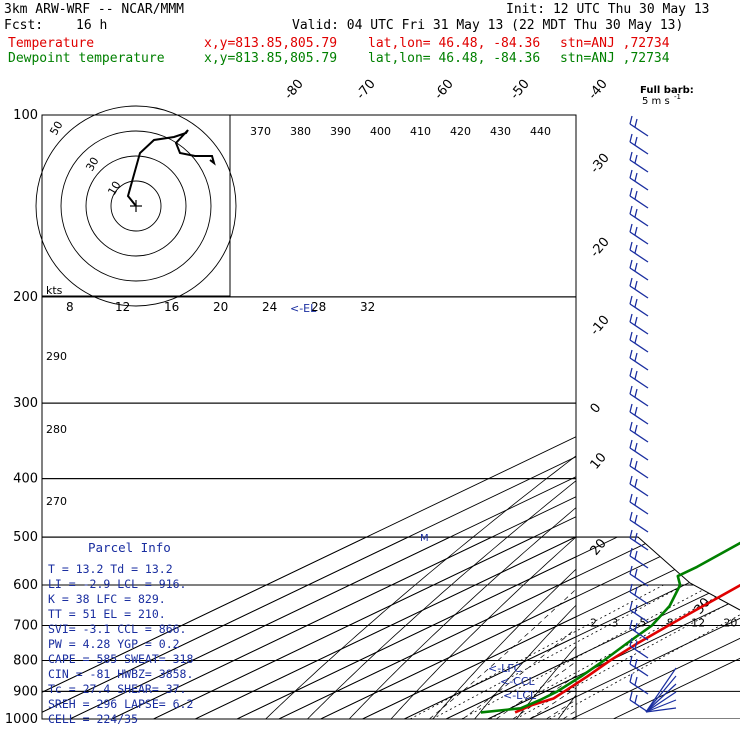  What do you see at coordinates (117, 584) in the screenshot?
I see `parcel-info-row: LI = -2.9 LCL = 916.` at bounding box center [117, 584].